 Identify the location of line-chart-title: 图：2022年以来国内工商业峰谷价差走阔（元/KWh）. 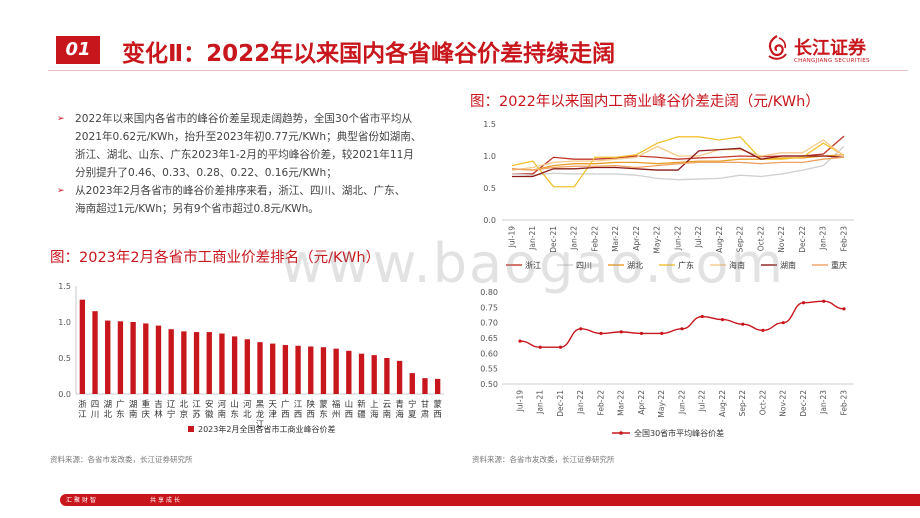
(645, 102).